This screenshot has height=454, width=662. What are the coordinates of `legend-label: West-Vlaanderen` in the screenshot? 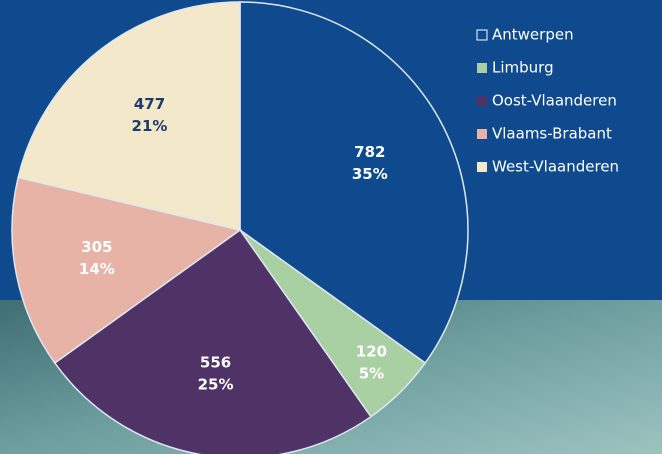 It's located at (555, 167).